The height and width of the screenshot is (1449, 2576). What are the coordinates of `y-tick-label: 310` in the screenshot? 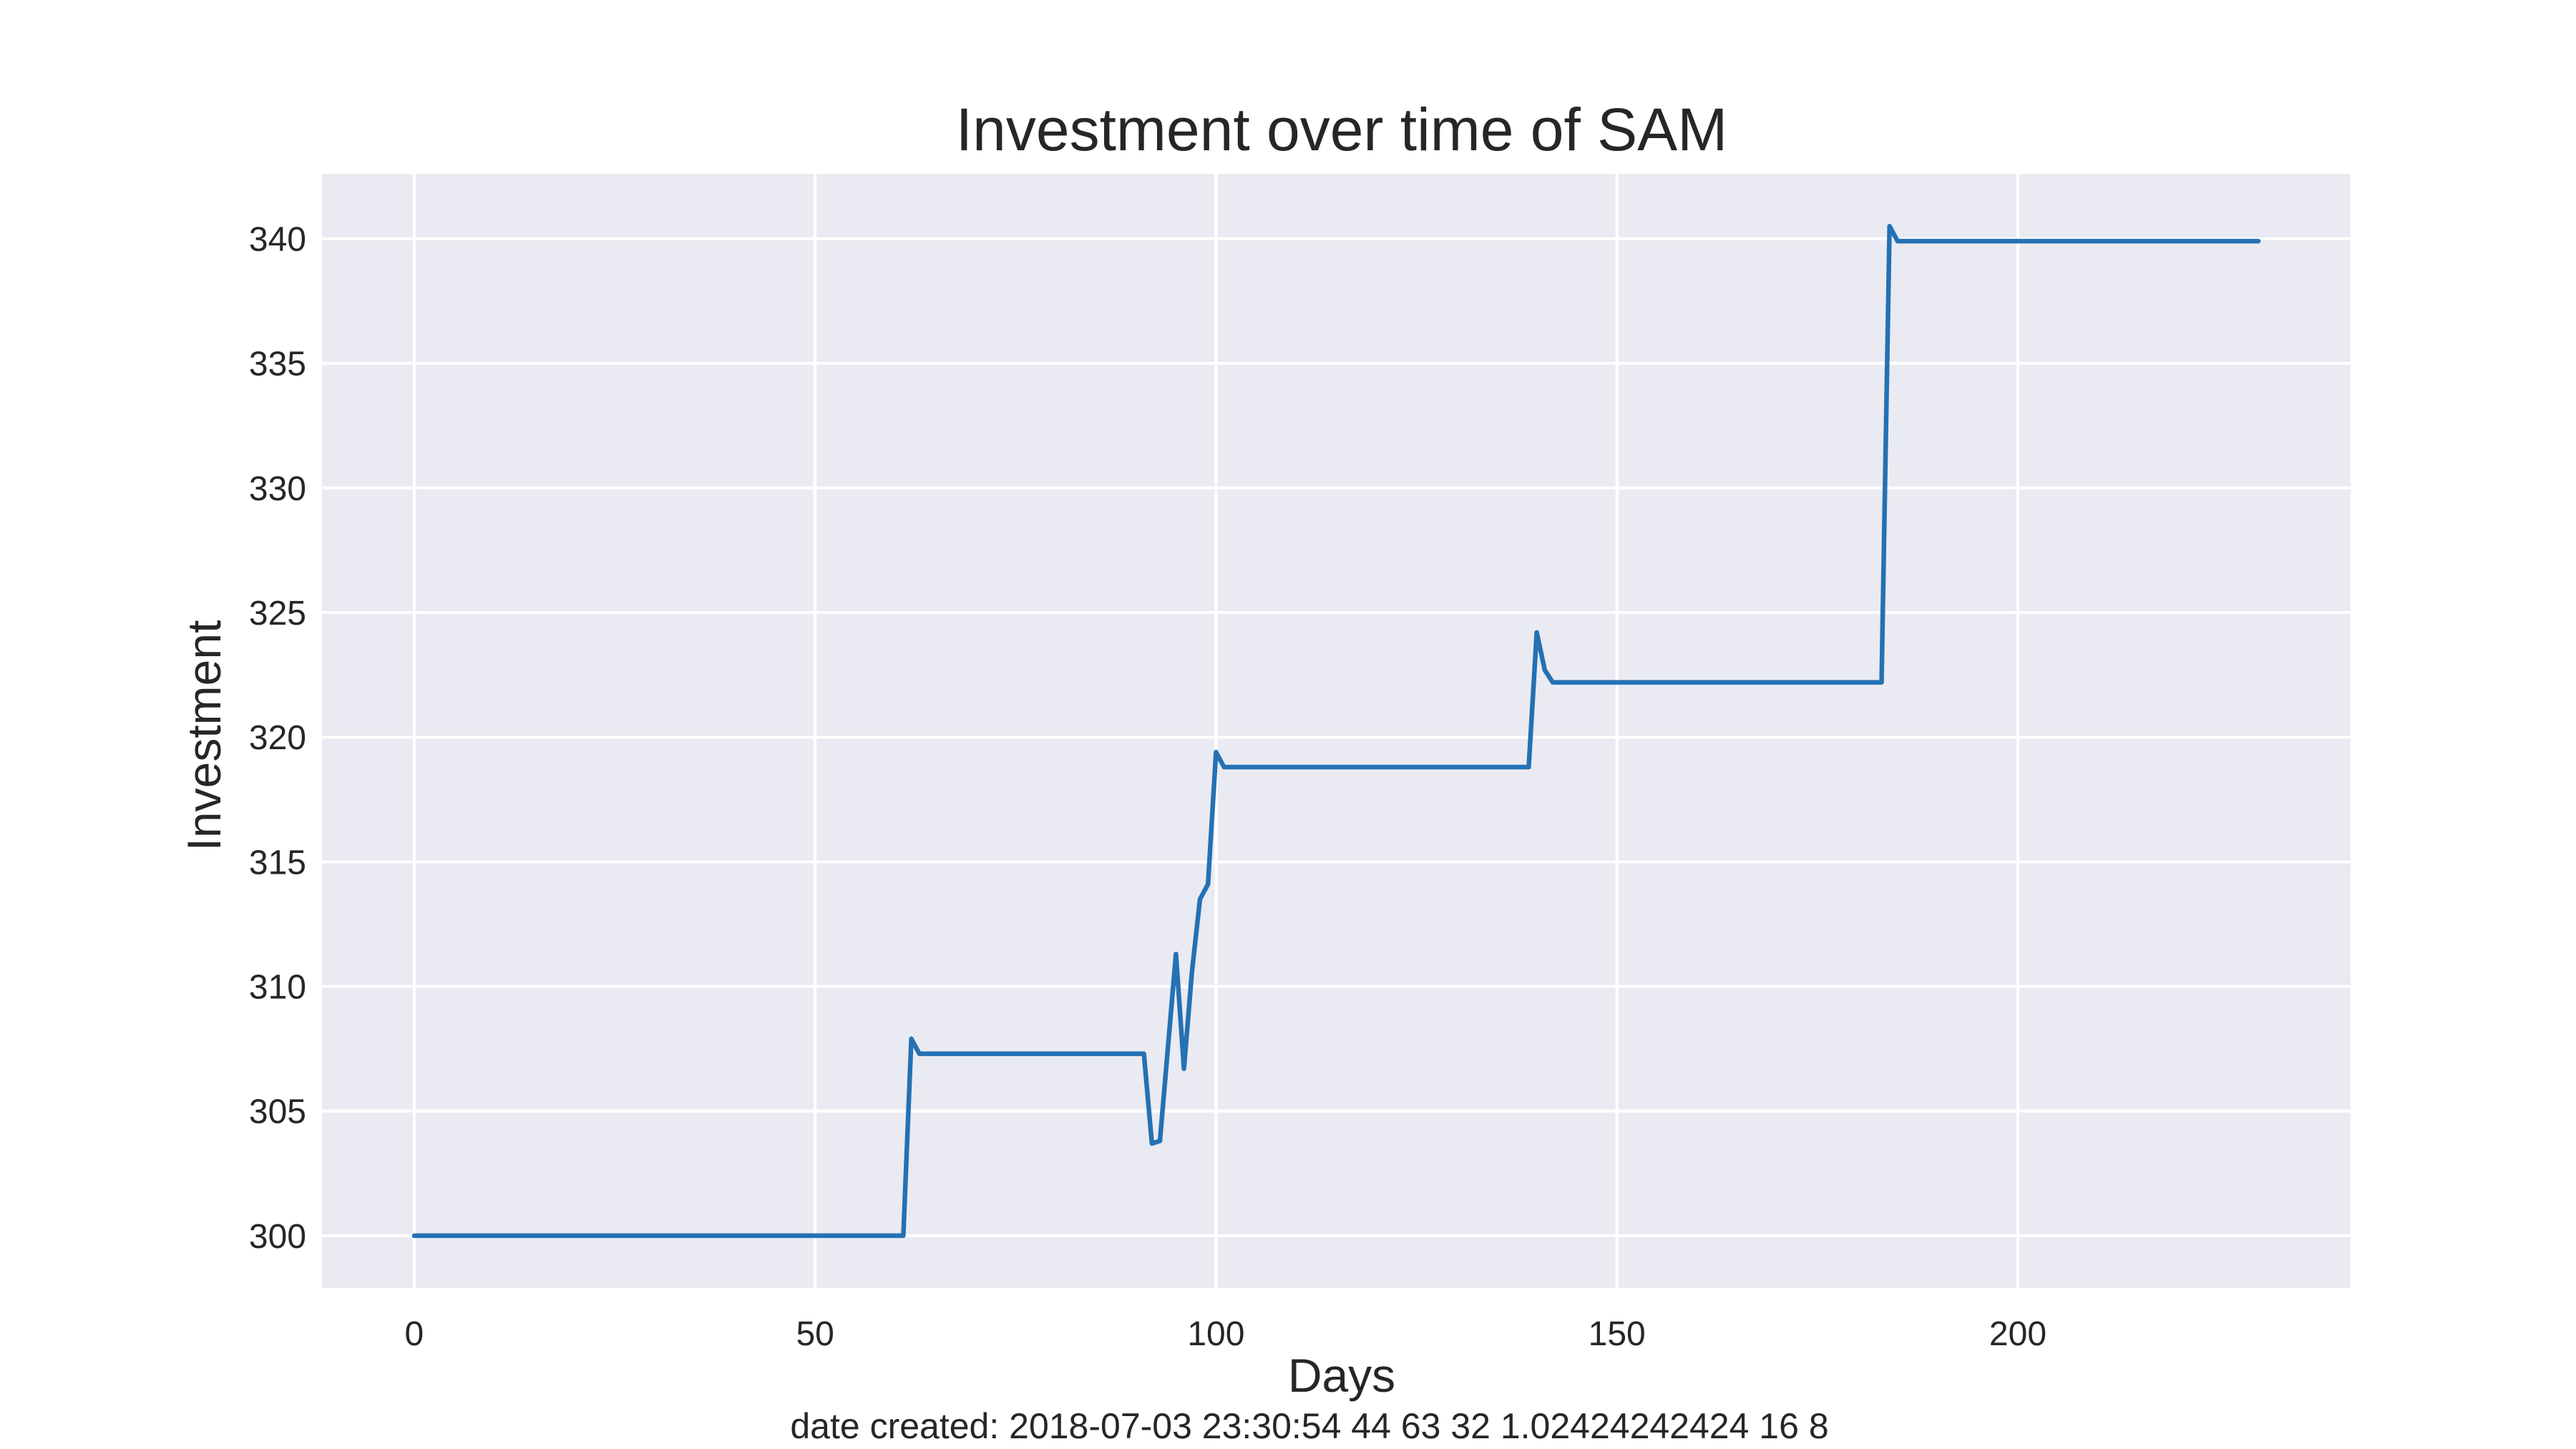 It's located at (277, 988).